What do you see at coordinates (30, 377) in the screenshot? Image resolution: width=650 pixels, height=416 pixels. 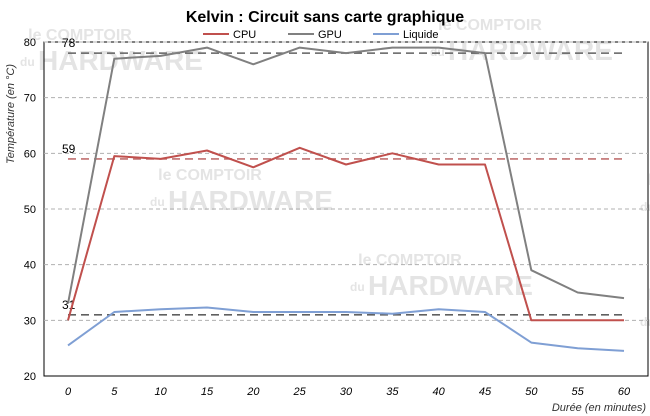 I see `y-tick-label: 20` at bounding box center [30, 377].